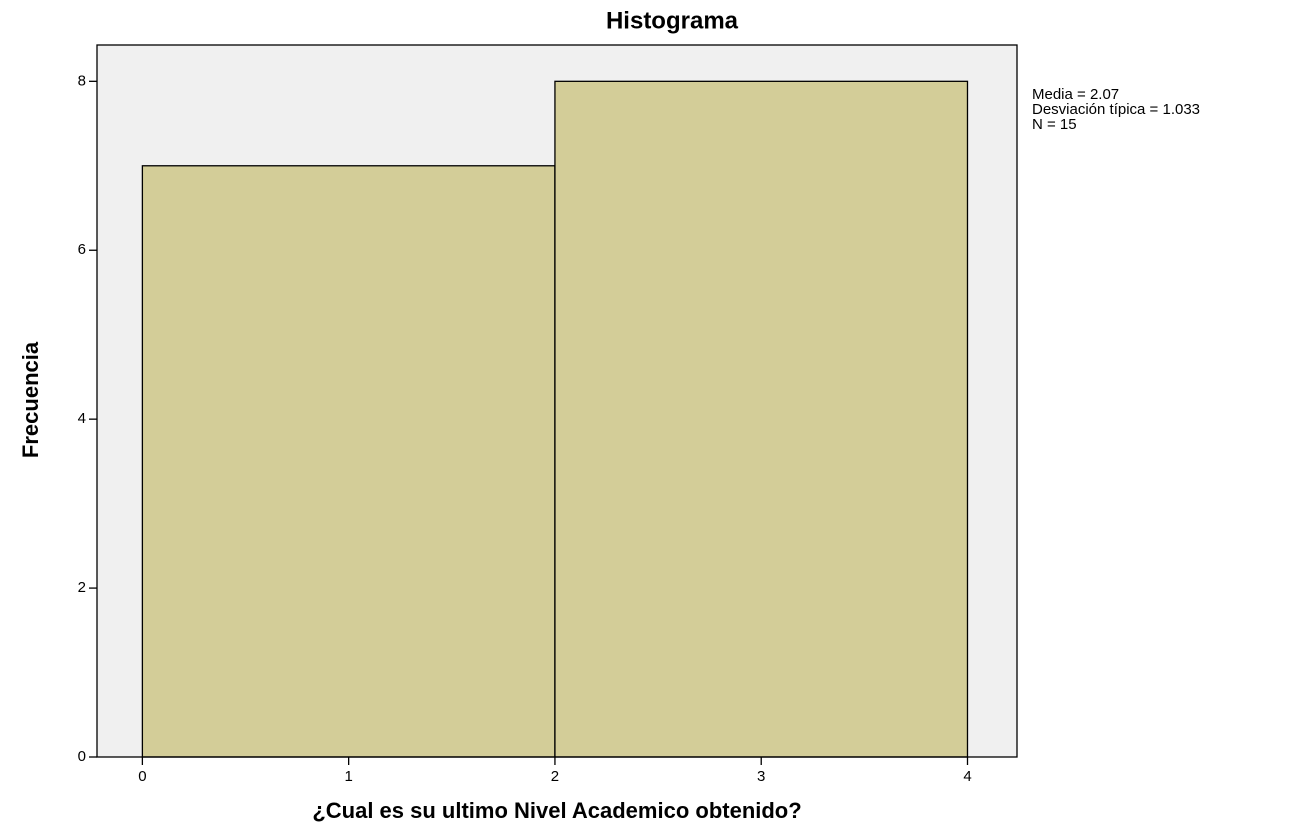 The height and width of the screenshot is (837, 1302). I want to click on x-tick-label: 0, so click(142, 776).